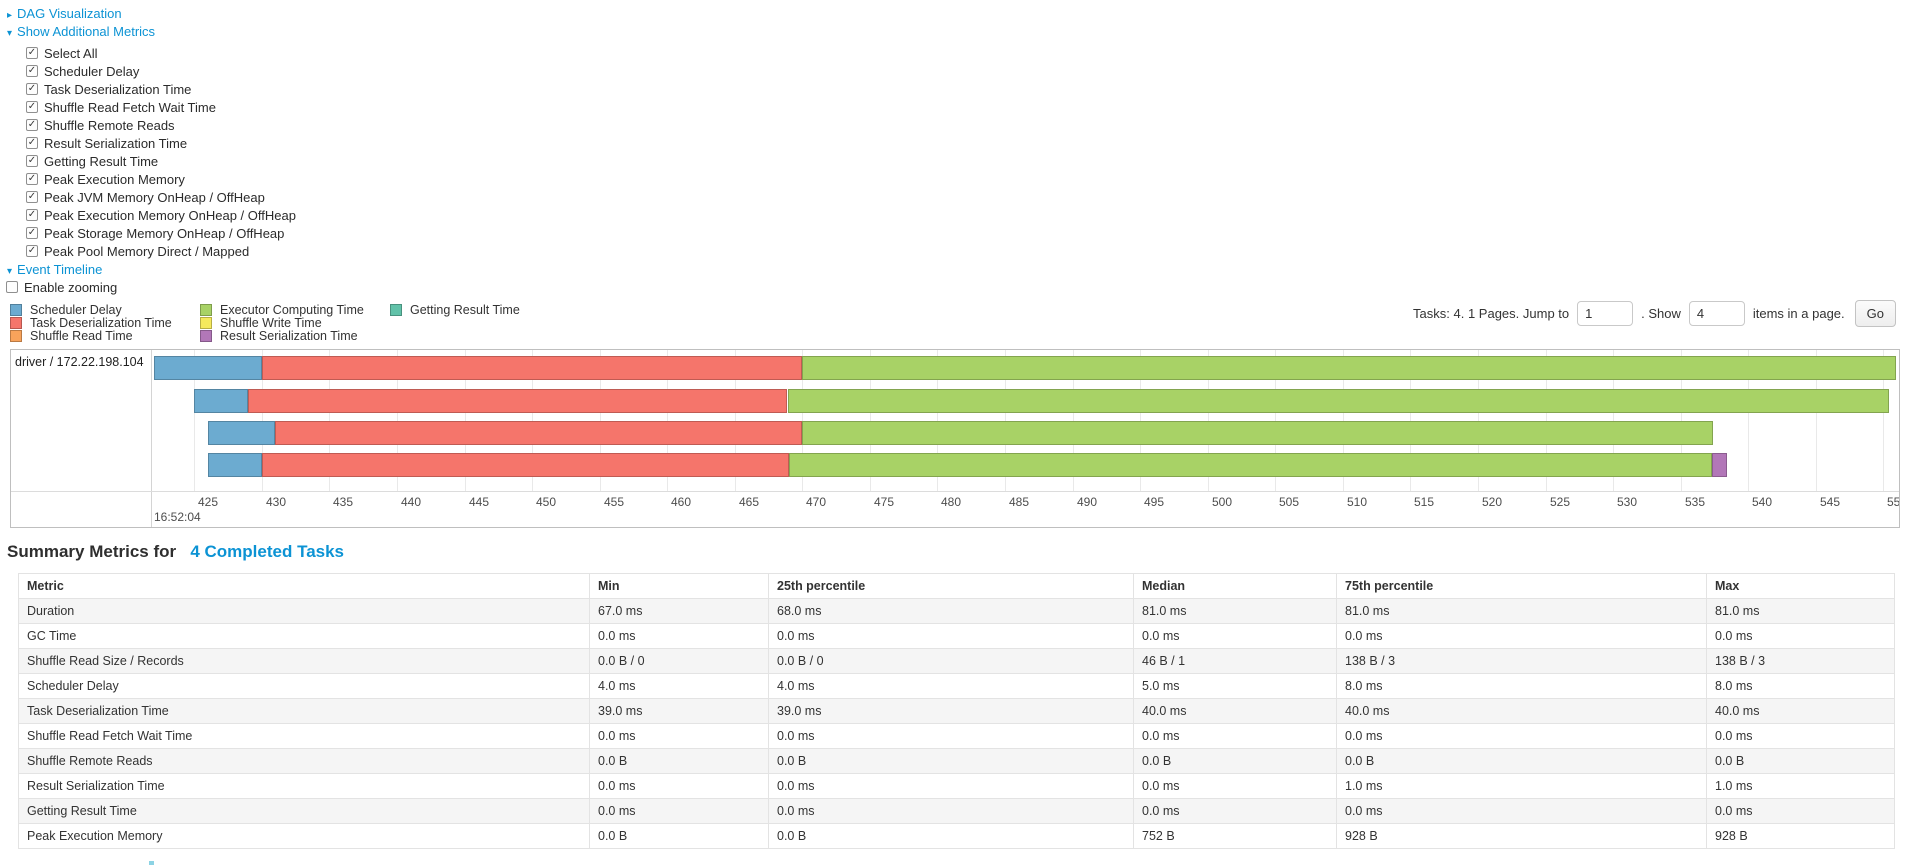 The image size is (1907, 865). Describe the element at coordinates (108, 89) in the screenshot. I see `metric-checkbox-row: Task Deserialization Time` at that location.